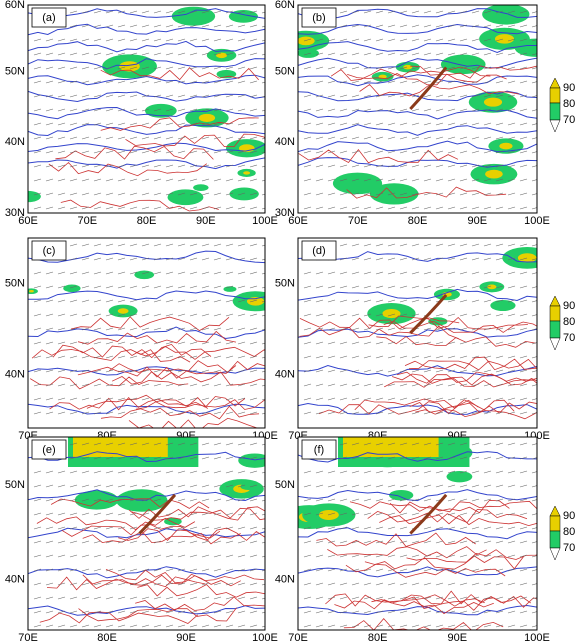  Describe the element at coordinates (265, 638) in the screenshot. I see `x-tick-label: 100E` at that location.